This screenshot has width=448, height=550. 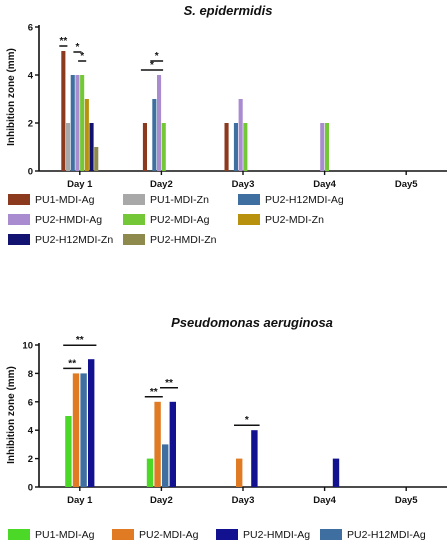 What do you see at coordinates (252, 322) in the screenshot?
I see `chart-title: Pseudomonas aeruginosa` at bounding box center [252, 322].